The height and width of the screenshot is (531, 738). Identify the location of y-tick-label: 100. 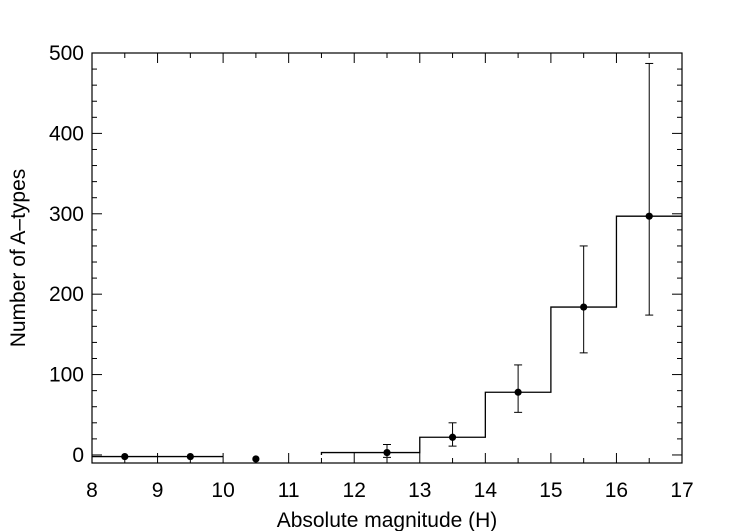
(66, 375).